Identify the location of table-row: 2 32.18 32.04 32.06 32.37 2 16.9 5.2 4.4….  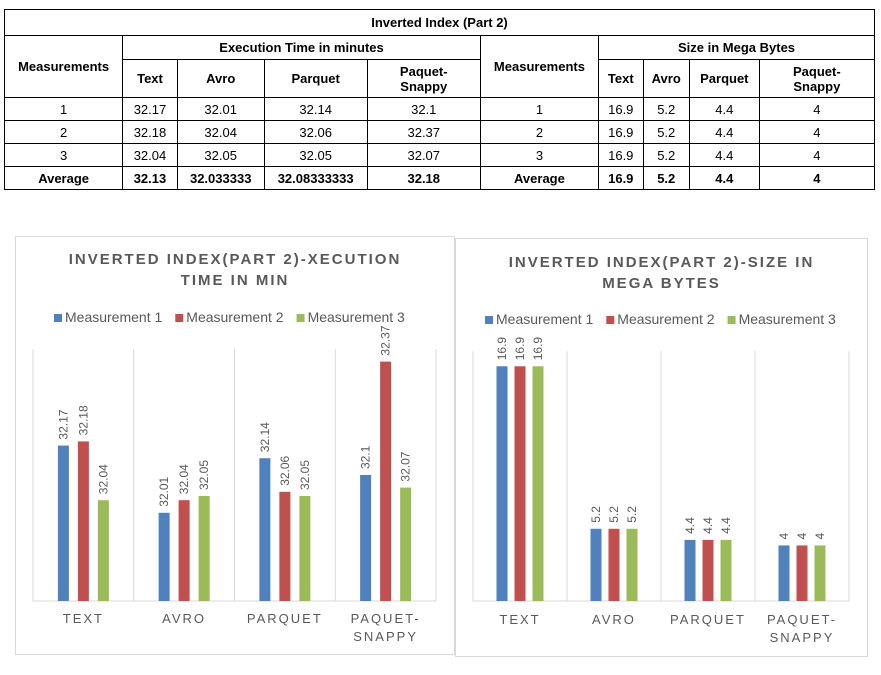
(439, 132).